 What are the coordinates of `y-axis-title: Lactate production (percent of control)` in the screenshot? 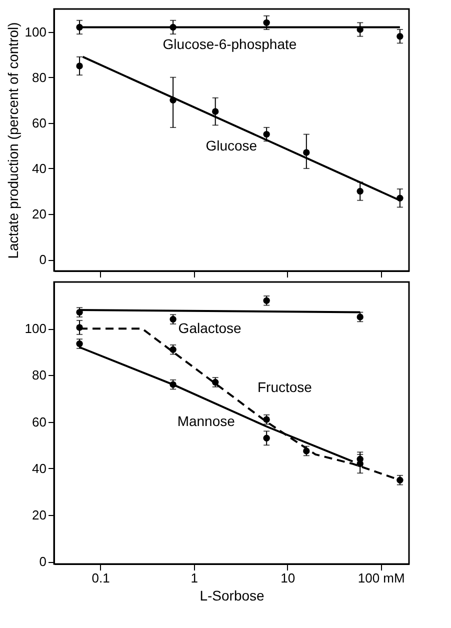 It's located at (12, 140).